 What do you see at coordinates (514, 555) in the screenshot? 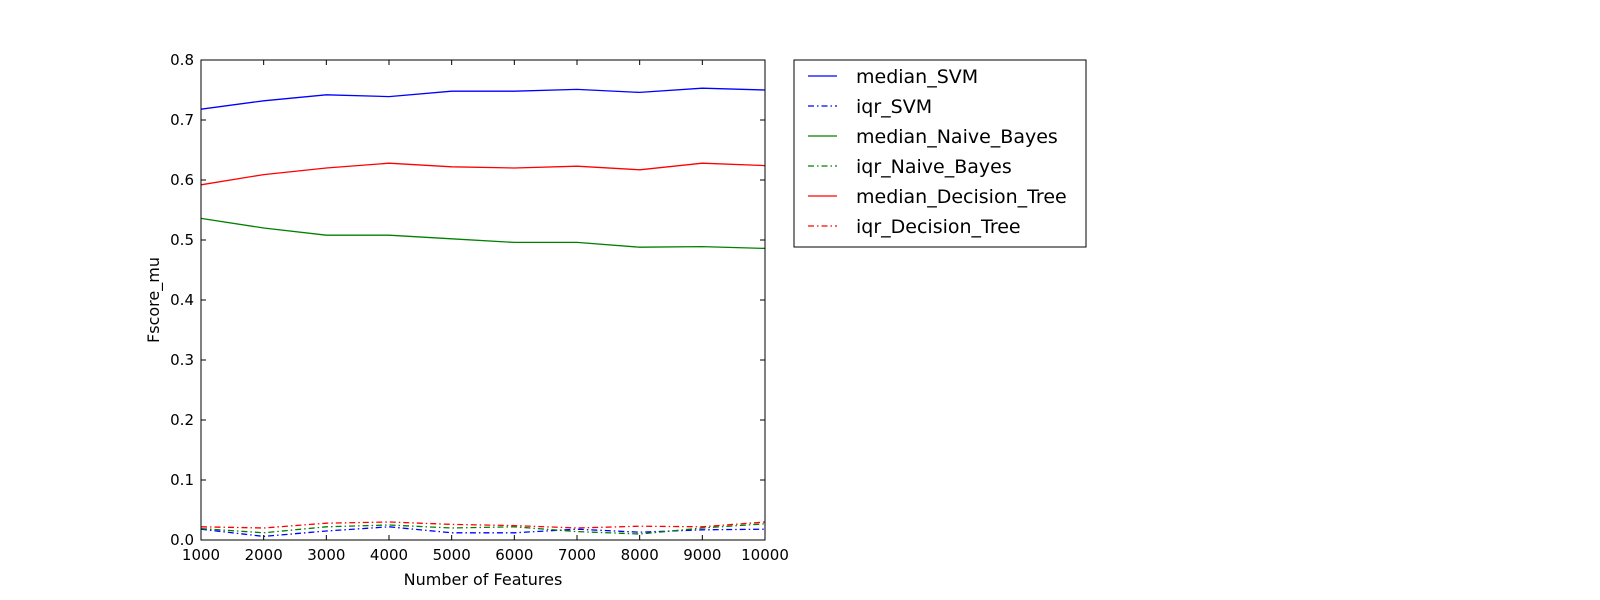
I see `x-tick-label: 6000` at bounding box center [514, 555].